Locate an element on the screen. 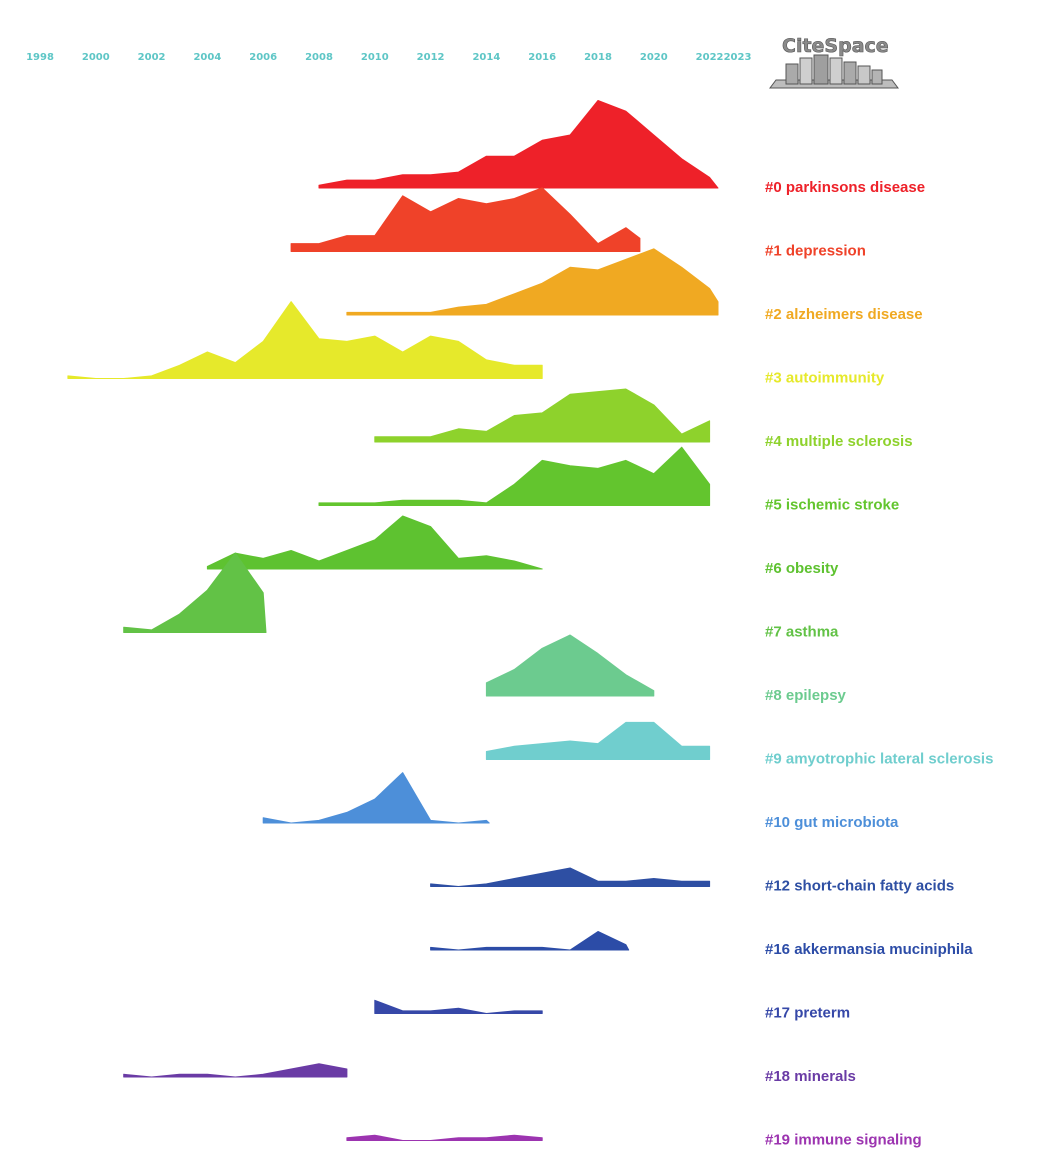 The image size is (1053, 1156). year-tick-label: 2004 is located at coordinates (207, 57).